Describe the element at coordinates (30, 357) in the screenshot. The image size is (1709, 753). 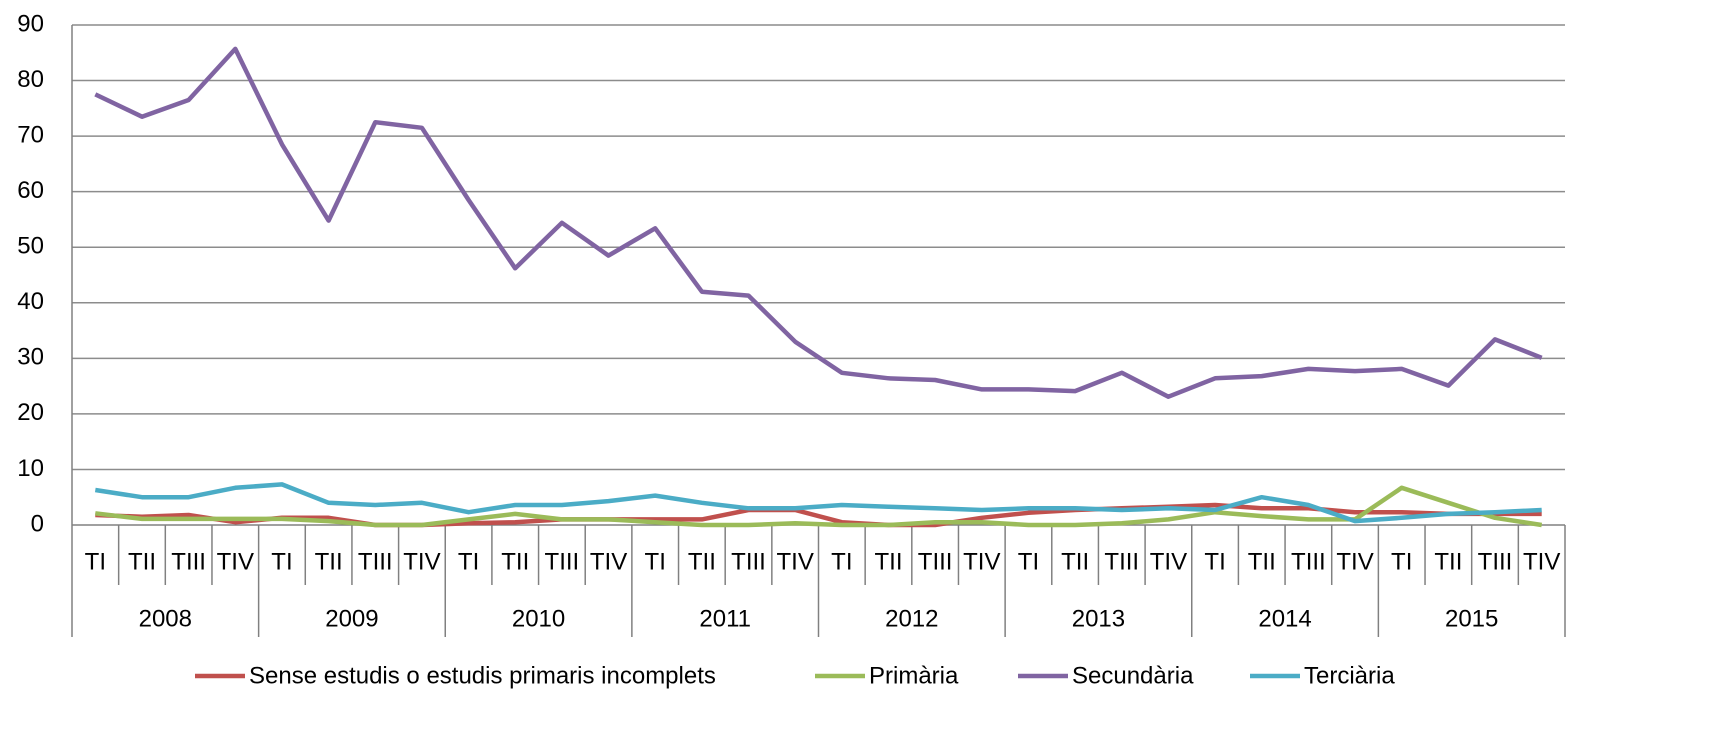
I see `y-tick-label: 30` at that location.